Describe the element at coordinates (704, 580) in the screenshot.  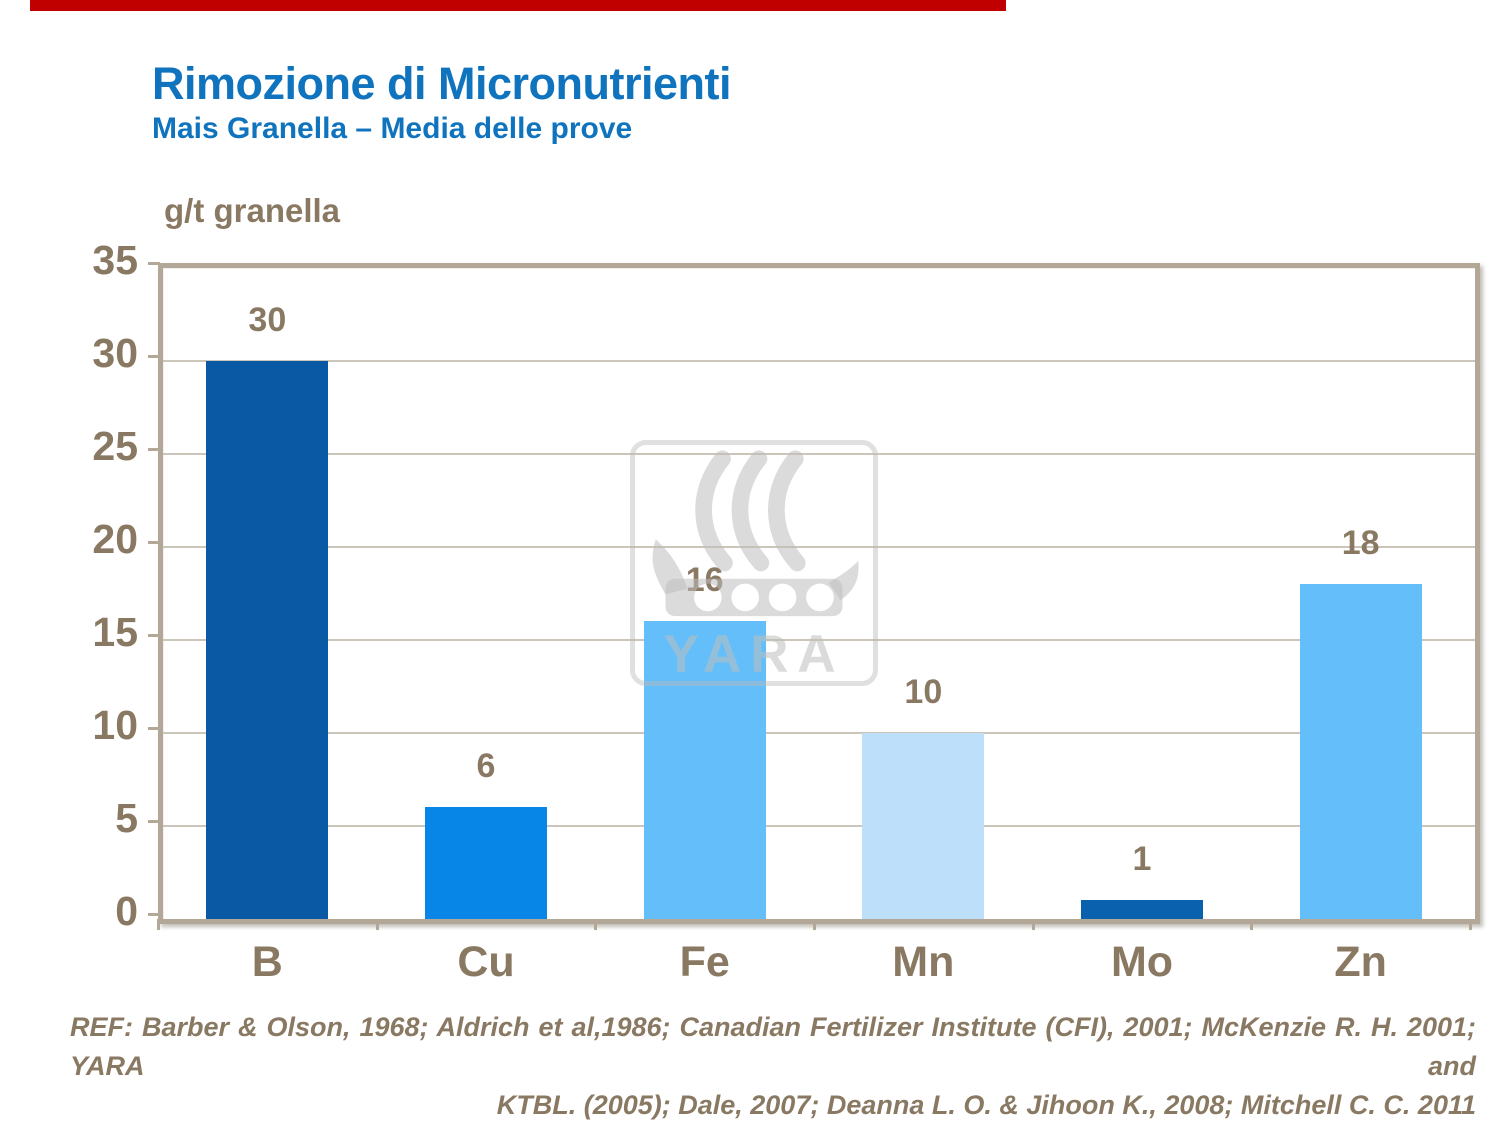
I see `bar-value-label: 16` at that location.